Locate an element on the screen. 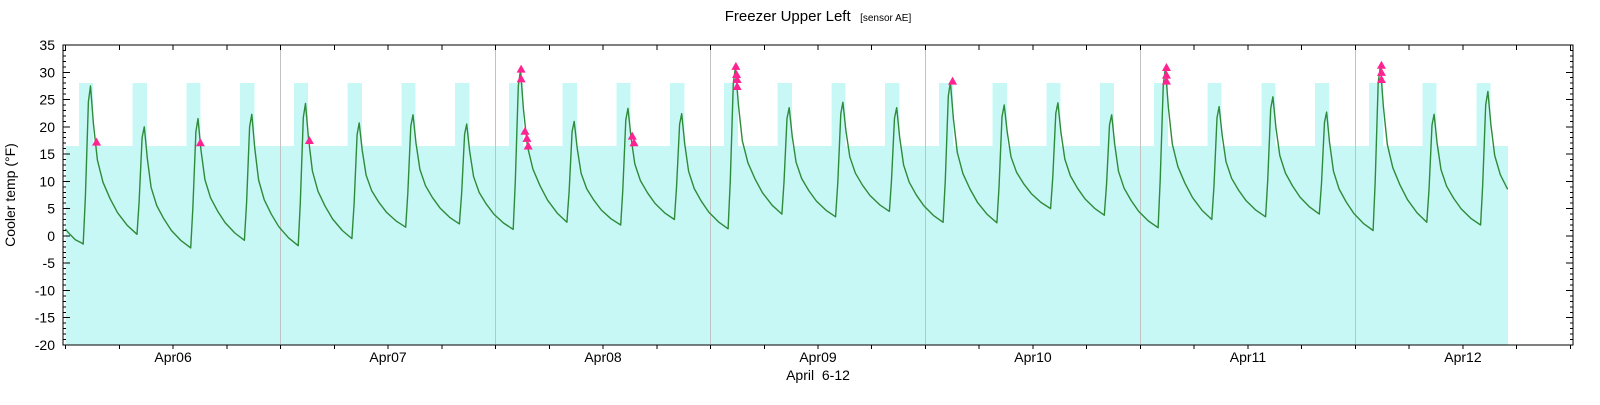  y-tick-label: -20 is located at coordinates (45, 345).